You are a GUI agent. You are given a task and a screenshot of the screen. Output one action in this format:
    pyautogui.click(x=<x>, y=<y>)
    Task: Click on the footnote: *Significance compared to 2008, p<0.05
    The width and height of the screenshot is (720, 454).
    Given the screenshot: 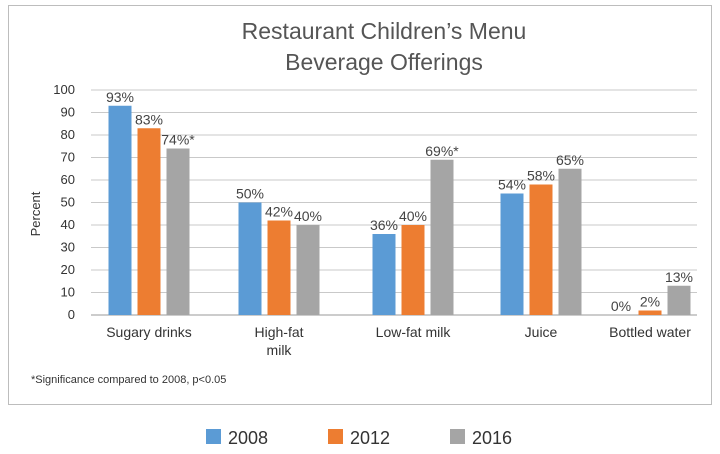 What is the action you would take?
    pyautogui.click(x=128, y=380)
    